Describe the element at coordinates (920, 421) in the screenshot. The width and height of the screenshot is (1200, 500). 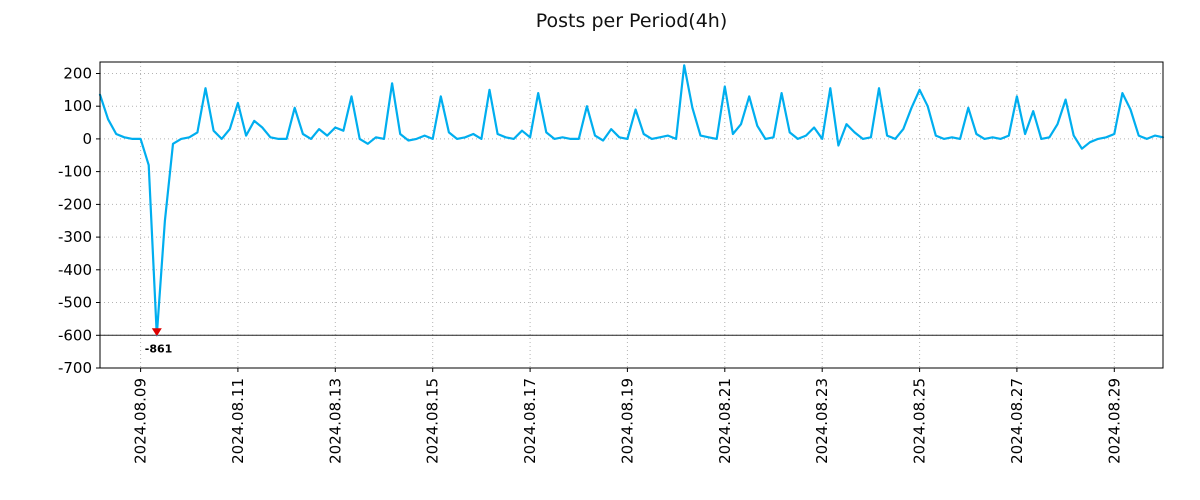
I see `x-tick-label: 2024.08.25` at that location.